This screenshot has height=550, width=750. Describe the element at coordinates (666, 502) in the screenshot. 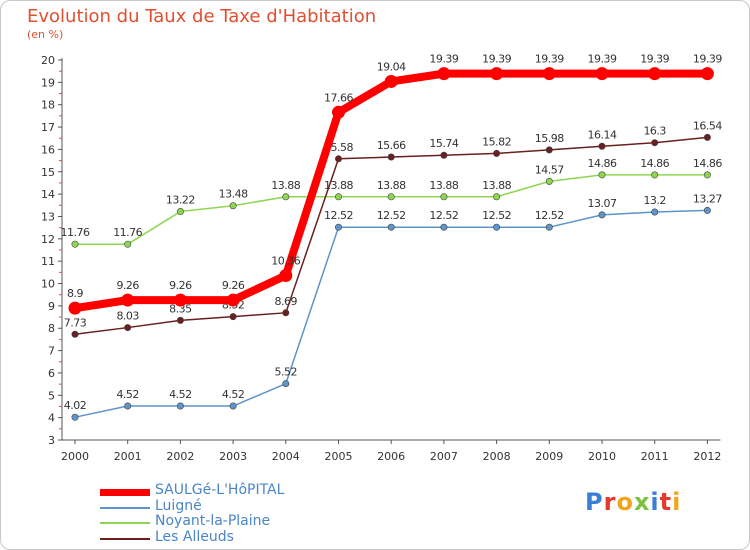

I see `logo-letter: t` at that location.